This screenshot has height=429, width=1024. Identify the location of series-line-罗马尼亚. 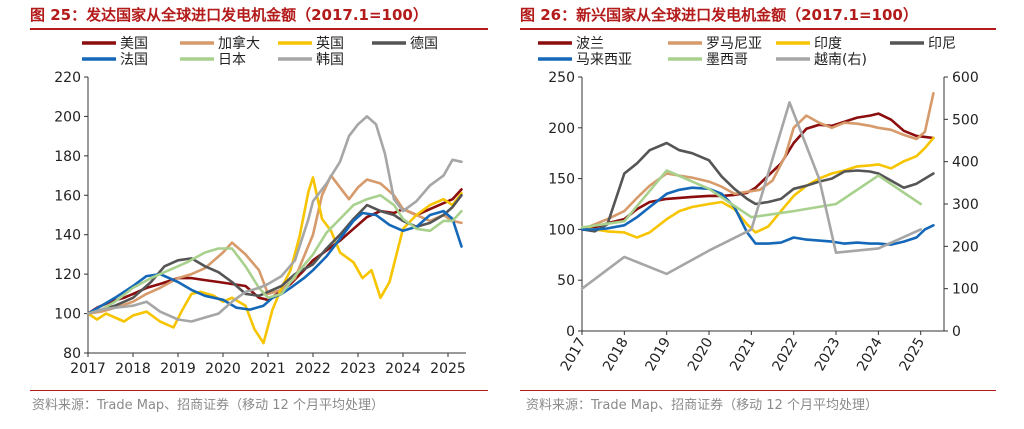
(757, 161).